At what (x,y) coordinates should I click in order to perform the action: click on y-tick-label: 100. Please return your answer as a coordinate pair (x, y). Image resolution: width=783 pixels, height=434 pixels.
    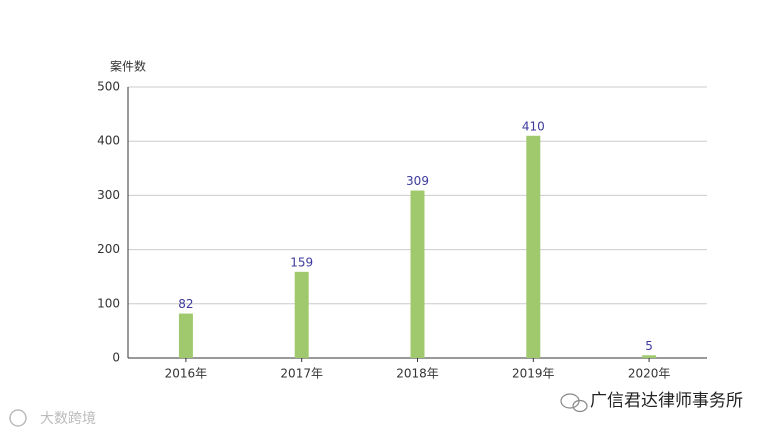
    Looking at the image, I should click on (108, 303).